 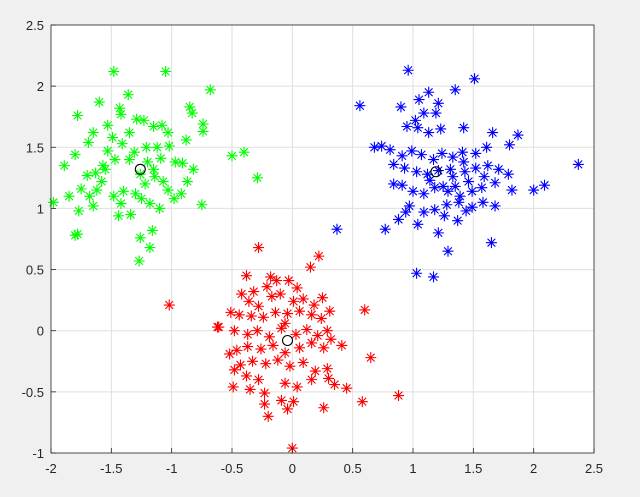 I want to click on y-tick-label: 1, so click(x=40, y=208).